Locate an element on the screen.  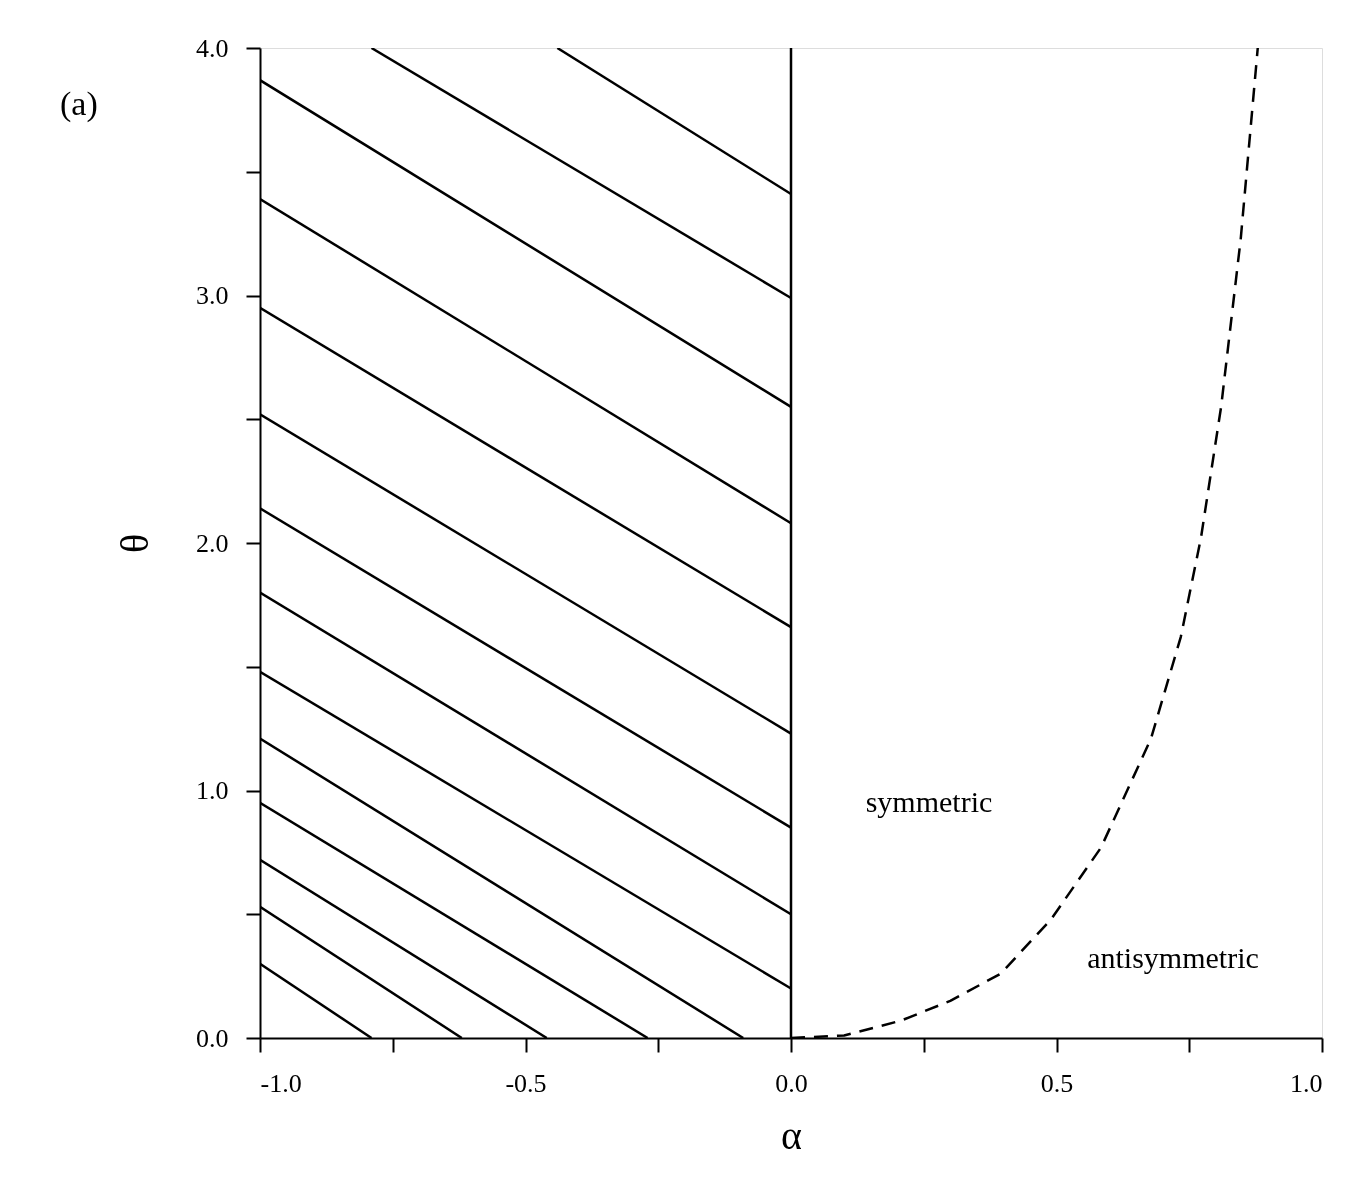
y-tick-label: 2.0 is located at coordinates (212, 543).